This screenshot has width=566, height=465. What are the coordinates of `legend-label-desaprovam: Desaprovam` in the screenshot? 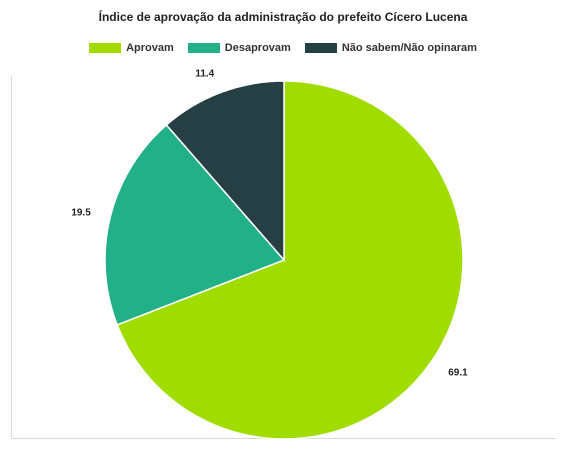 It's located at (257, 48).